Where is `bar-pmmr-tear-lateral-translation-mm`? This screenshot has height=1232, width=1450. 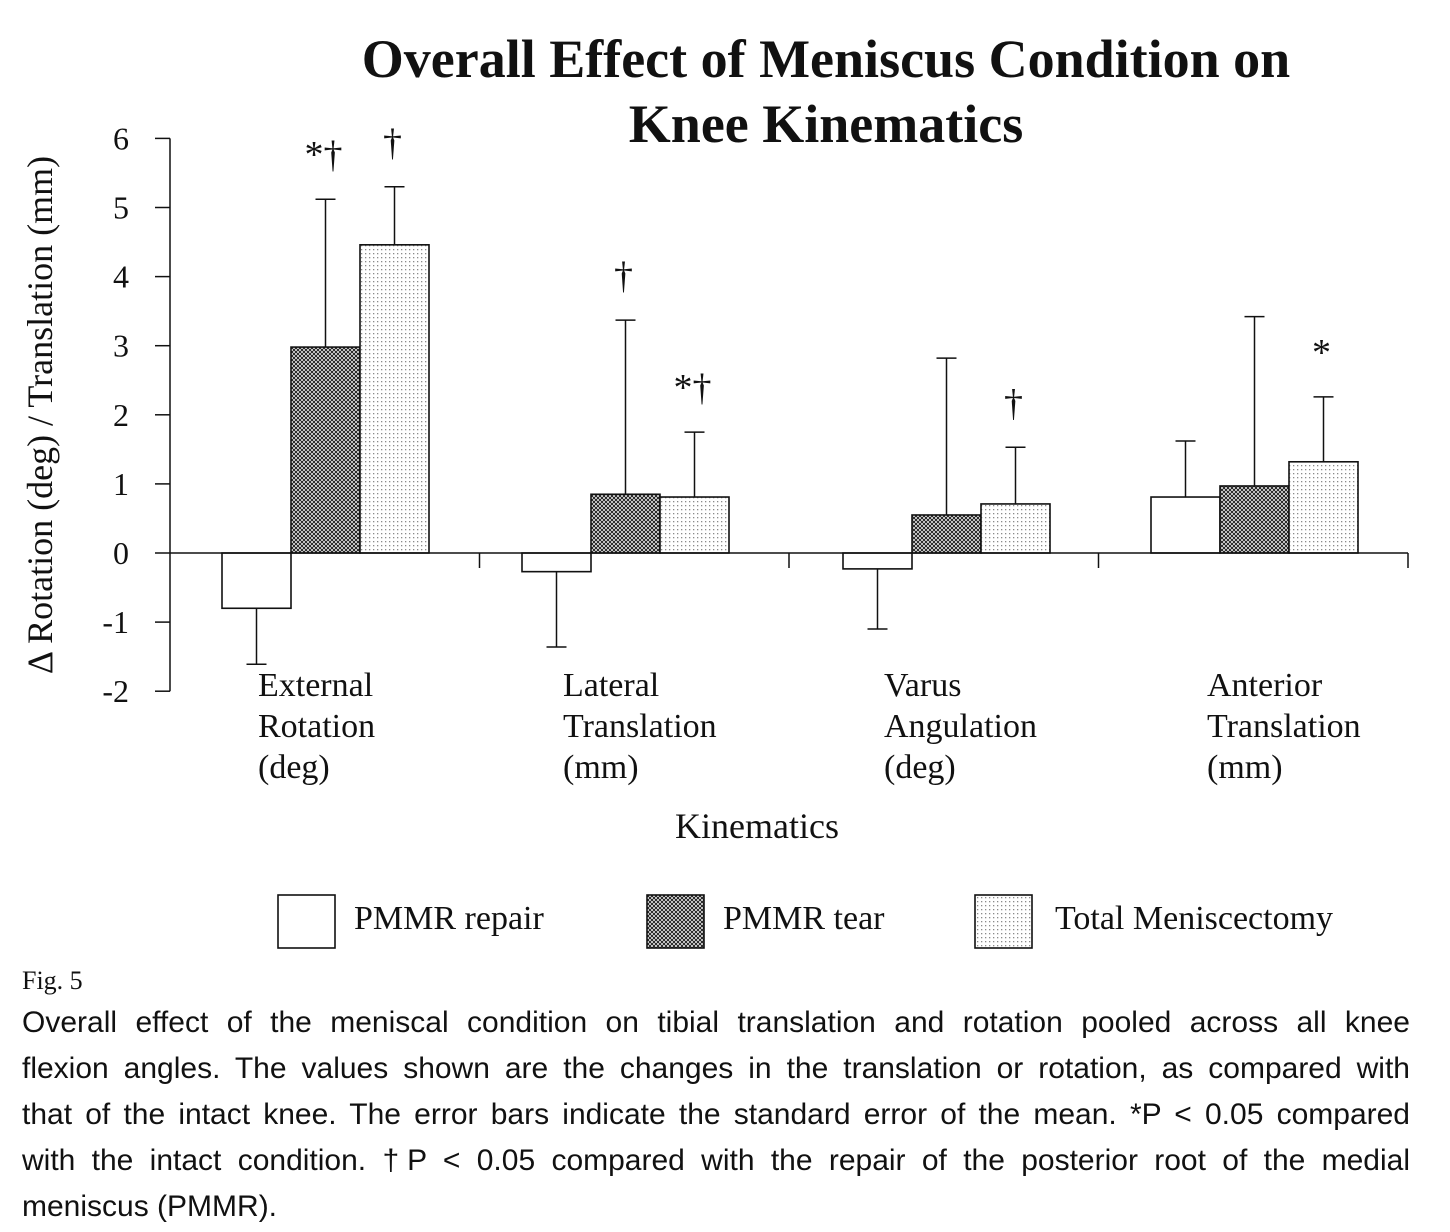
bar-pmmr-tear-lateral-translation-mm is located at coordinates (625, 523).